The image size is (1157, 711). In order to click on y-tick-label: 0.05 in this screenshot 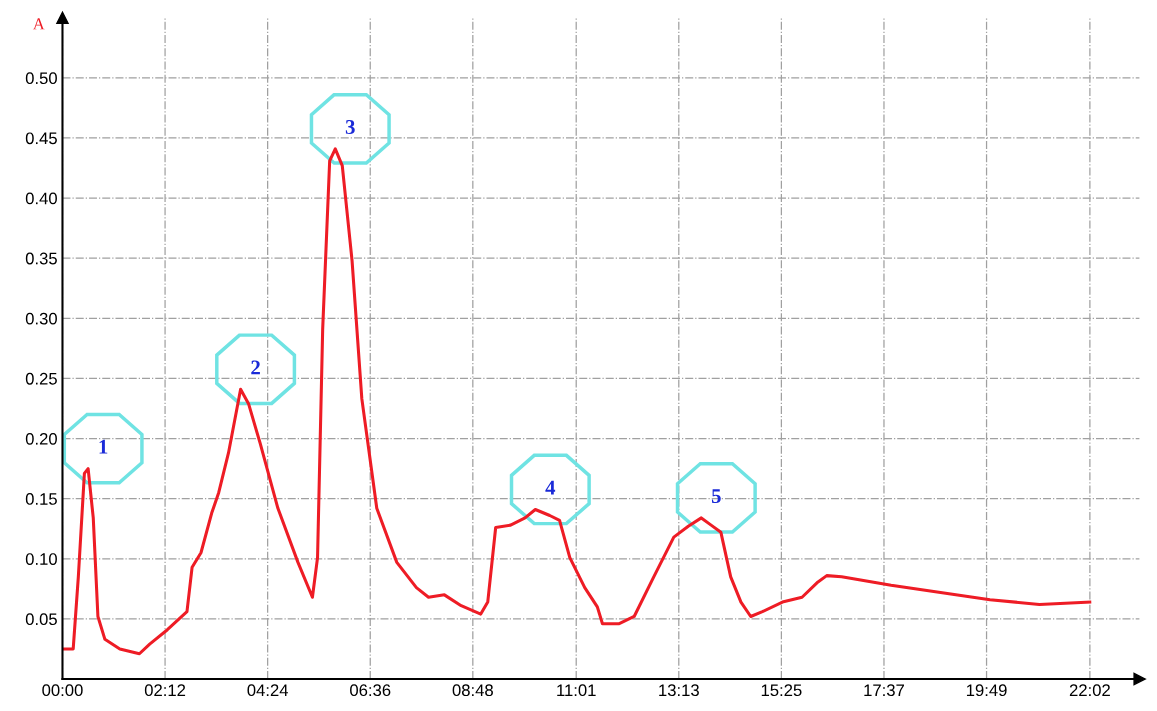, I will do `click(41, 619)`.